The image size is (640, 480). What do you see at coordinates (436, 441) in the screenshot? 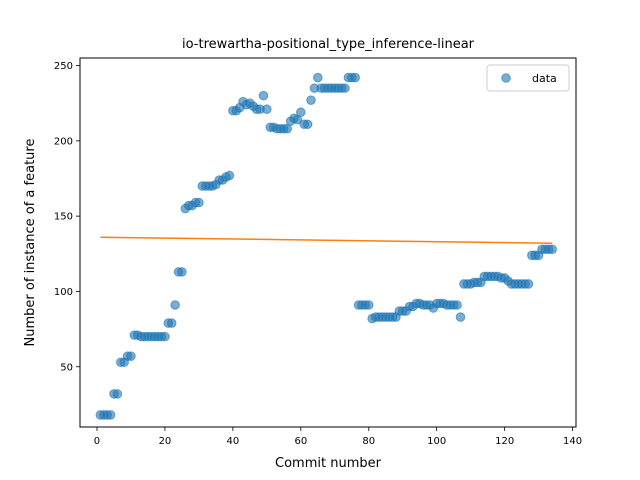
I see `x-tick-label: 100` at bounding box center [436, 441].